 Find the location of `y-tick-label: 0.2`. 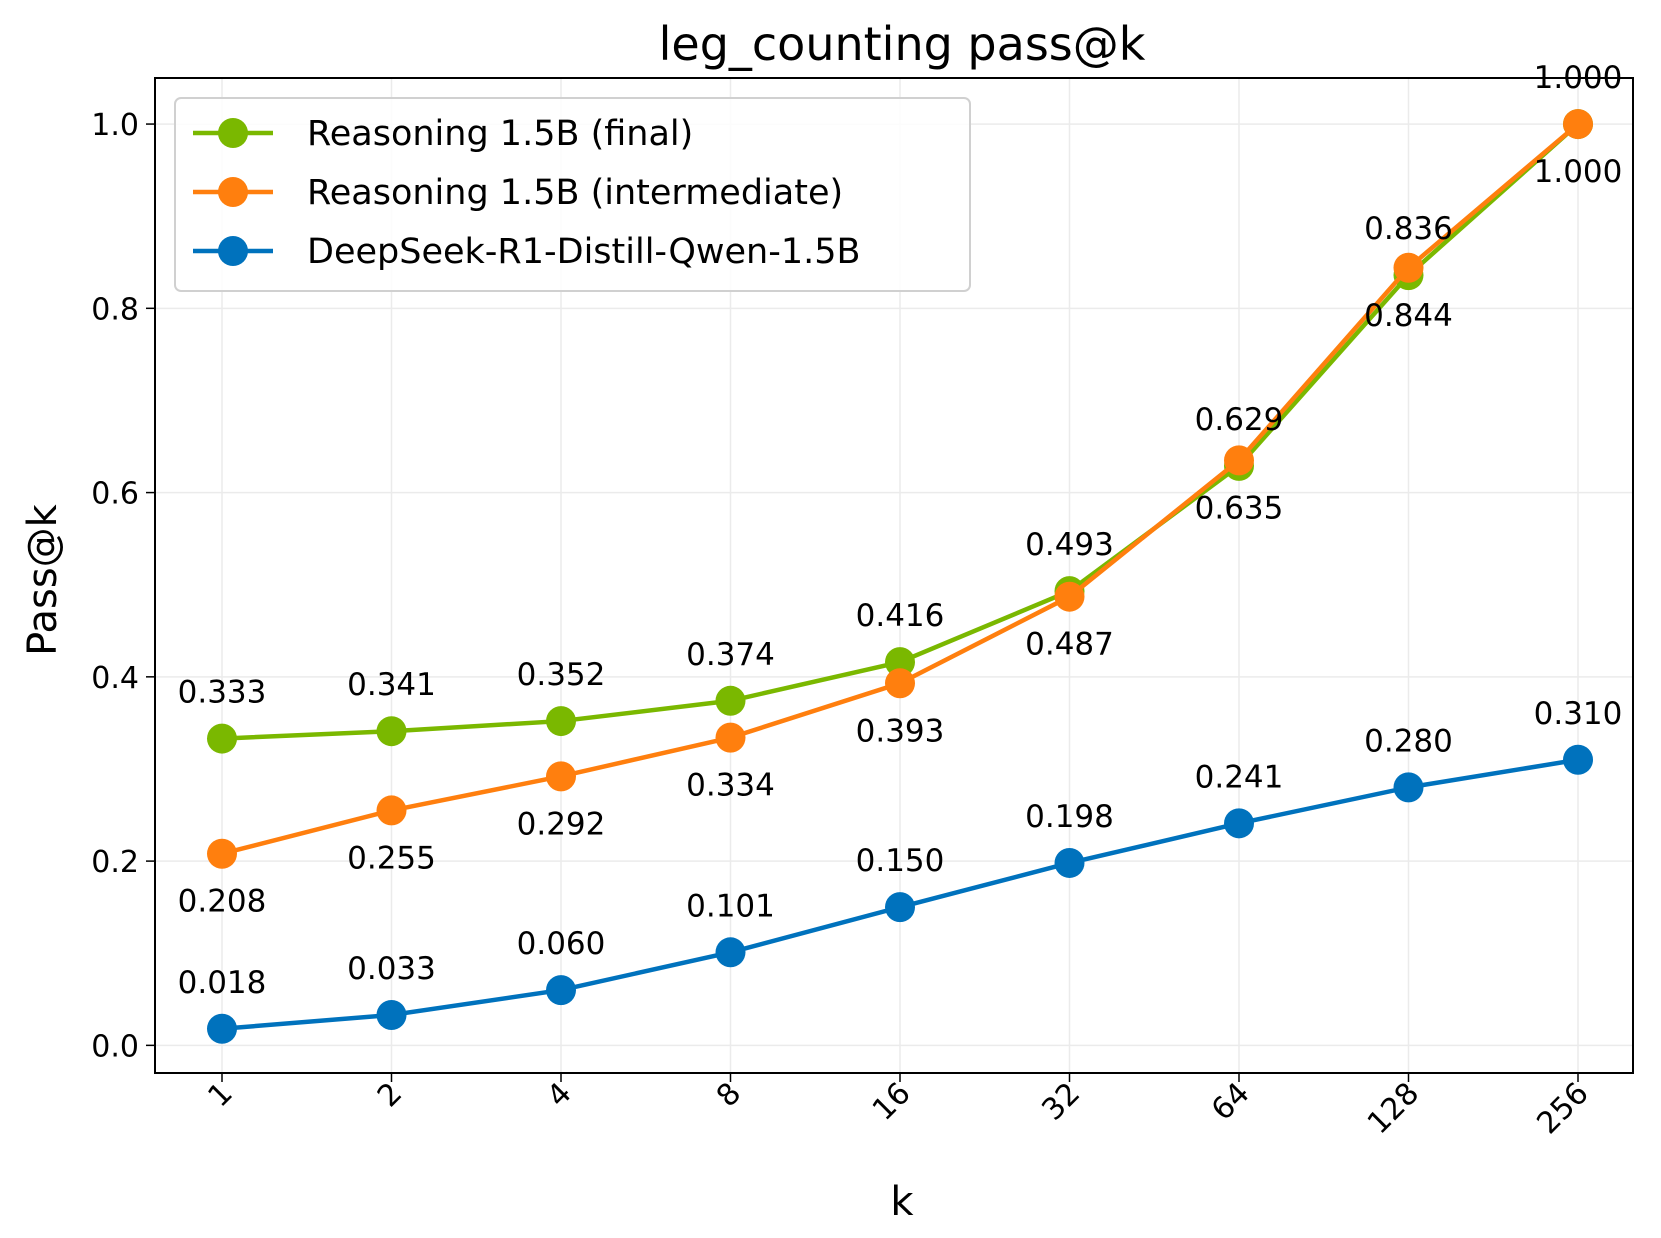

y-tick-label: 0.2 is located at coordinates (115, 862).